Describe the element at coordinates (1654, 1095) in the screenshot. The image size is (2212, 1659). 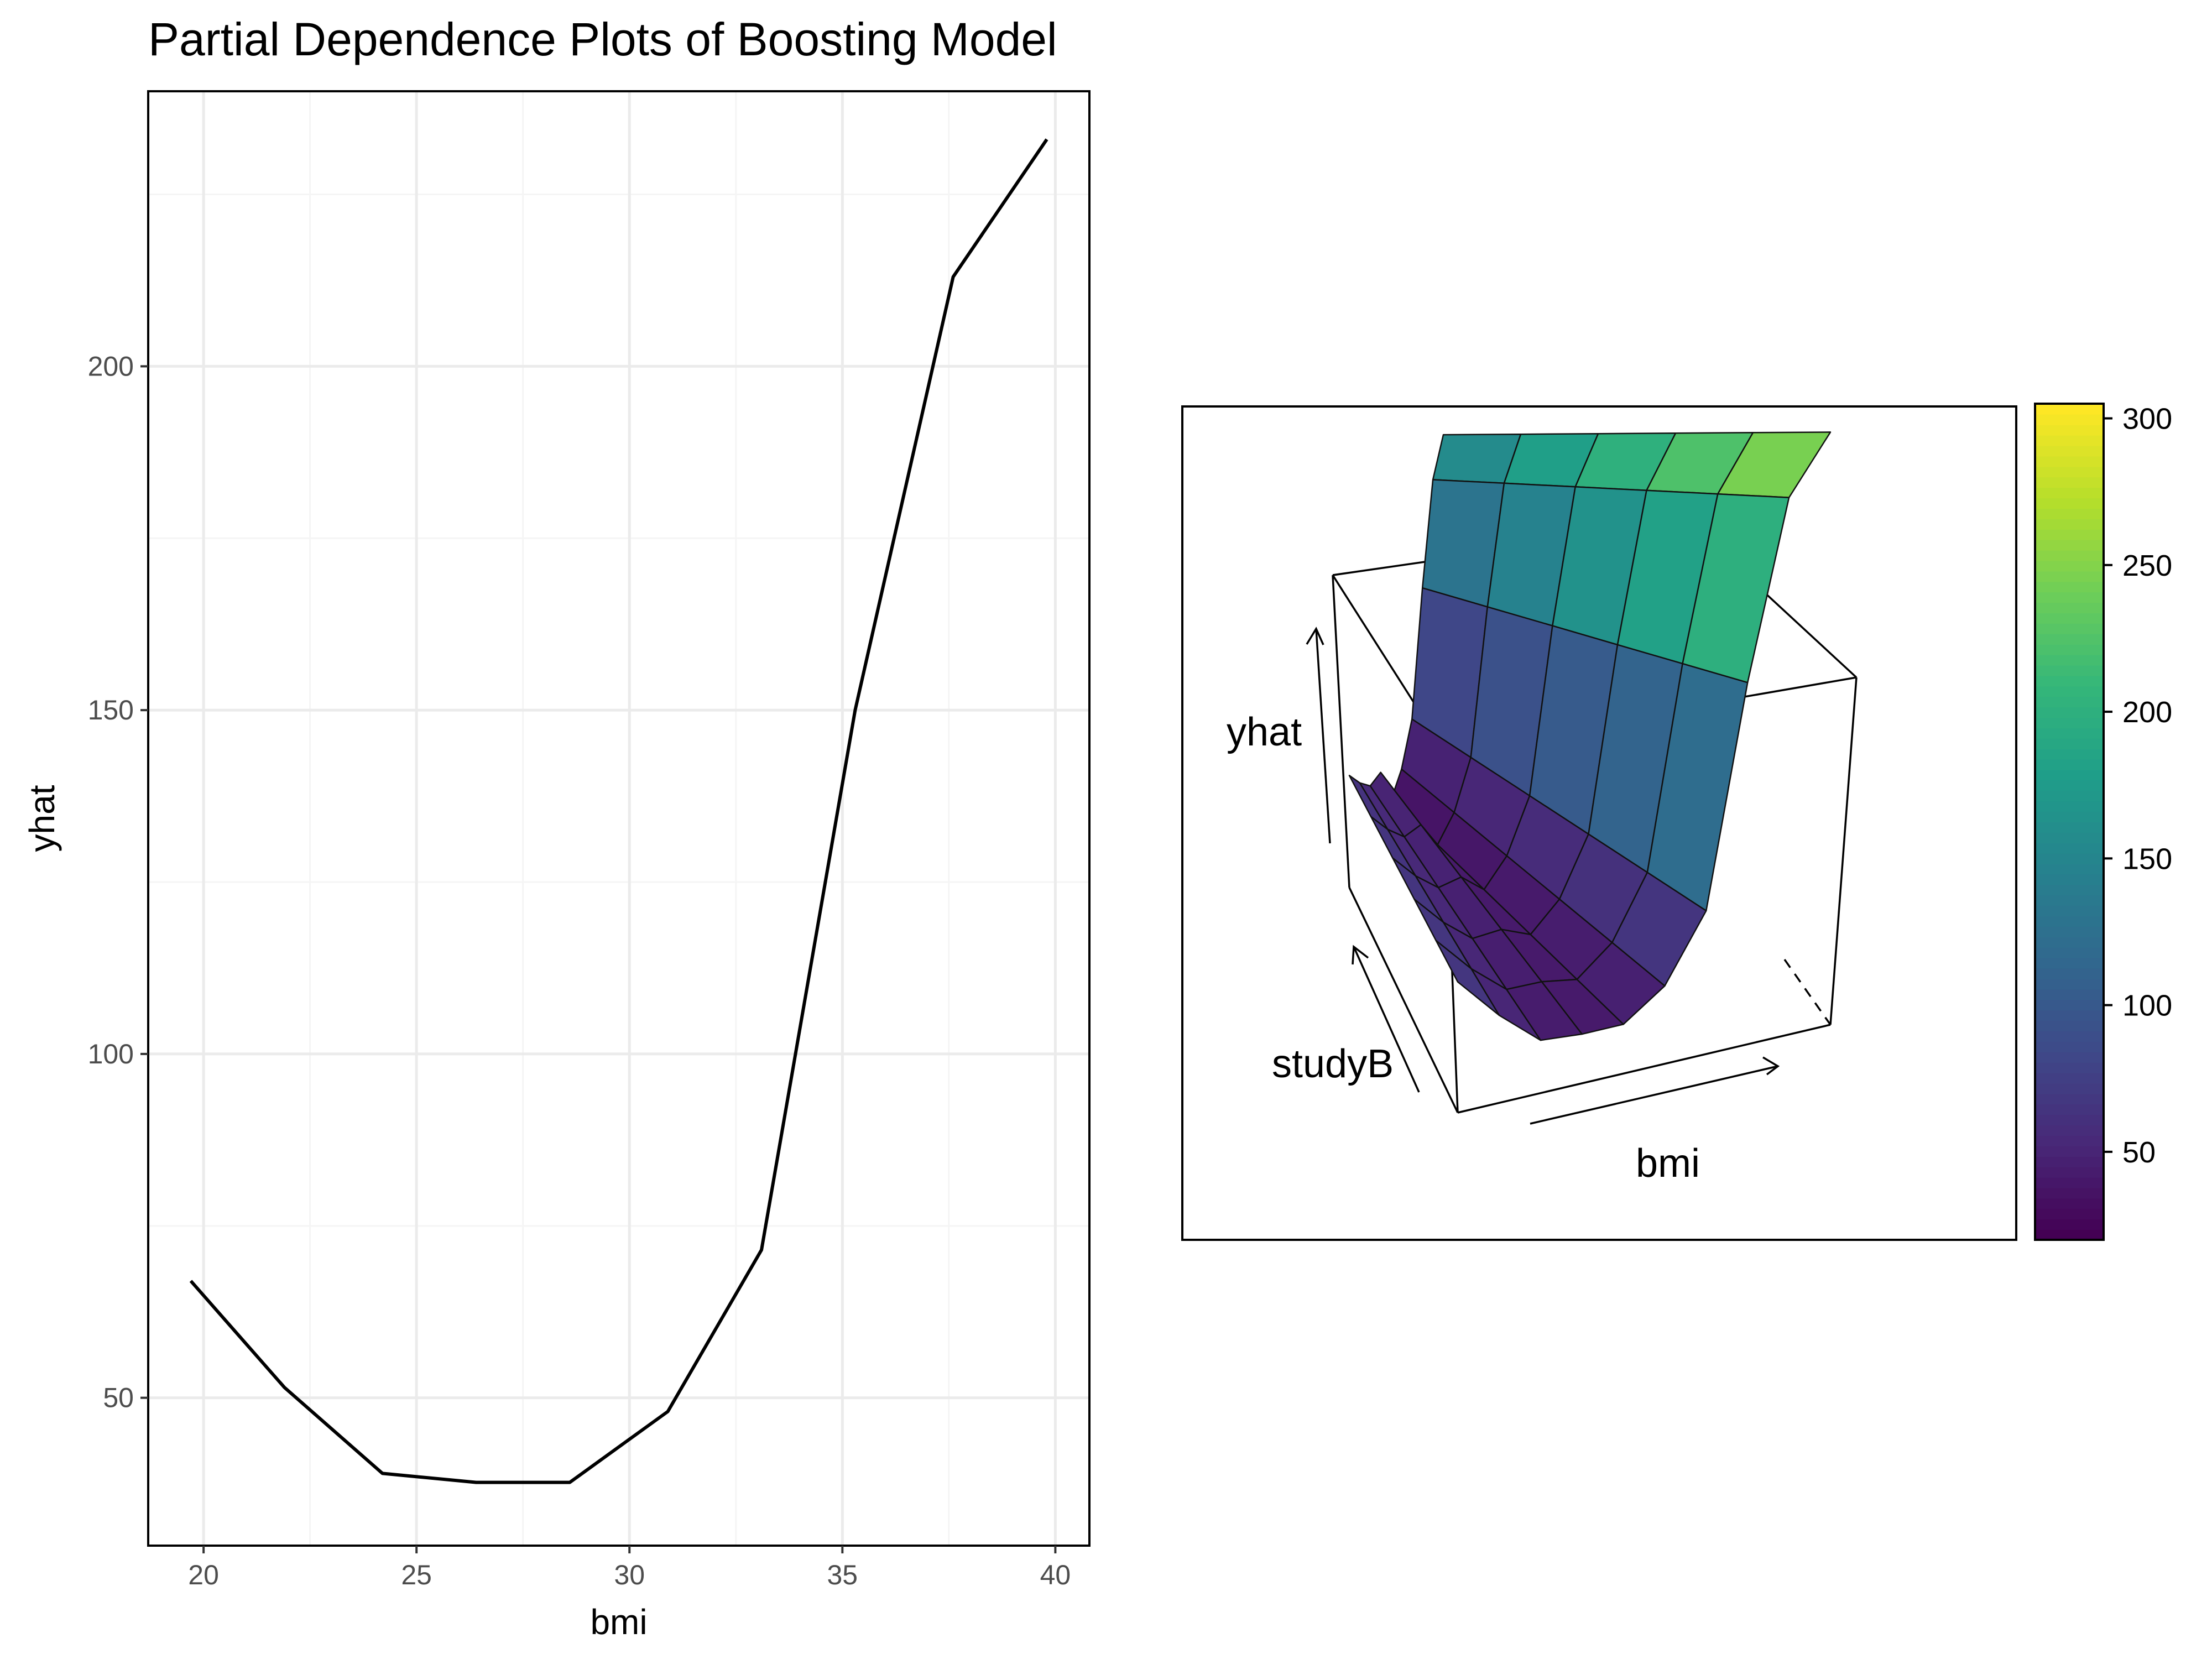
I see `bmi-axis-arrow` at that location.